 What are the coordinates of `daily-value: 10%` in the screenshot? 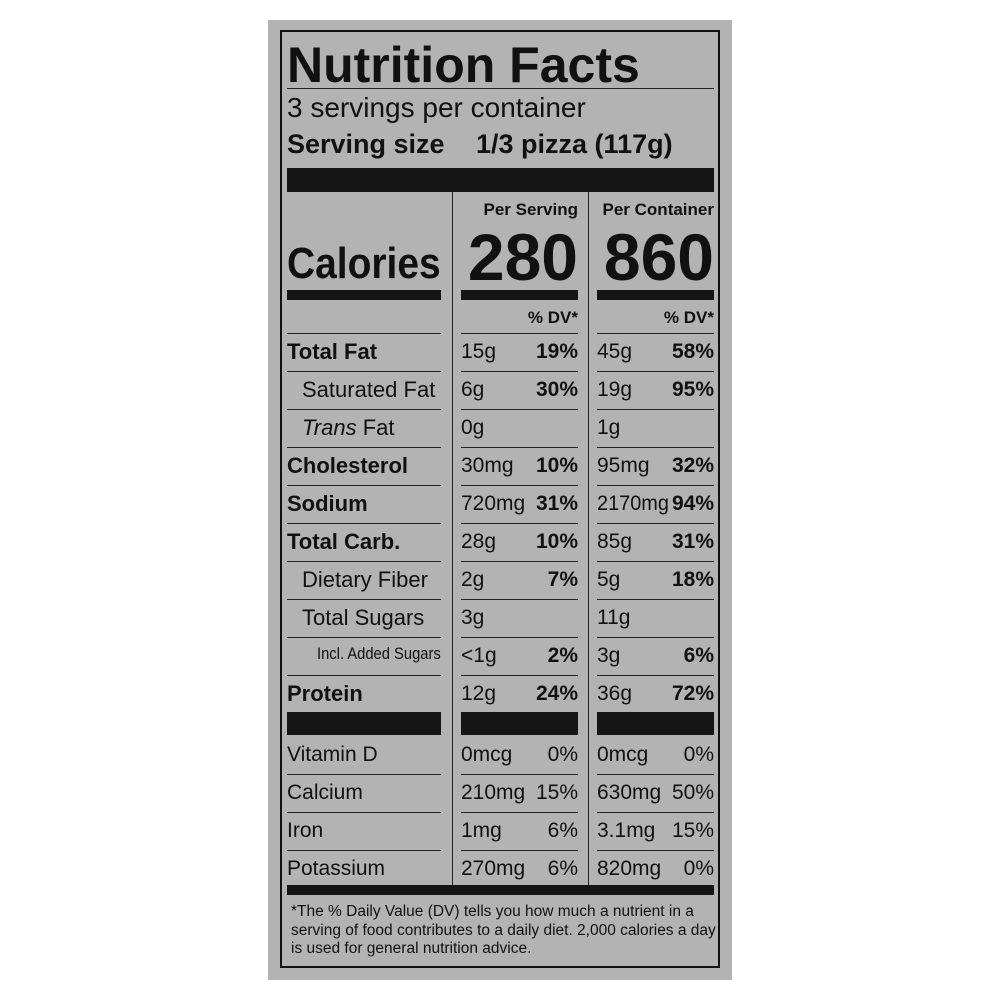 It's located at (556, 541).